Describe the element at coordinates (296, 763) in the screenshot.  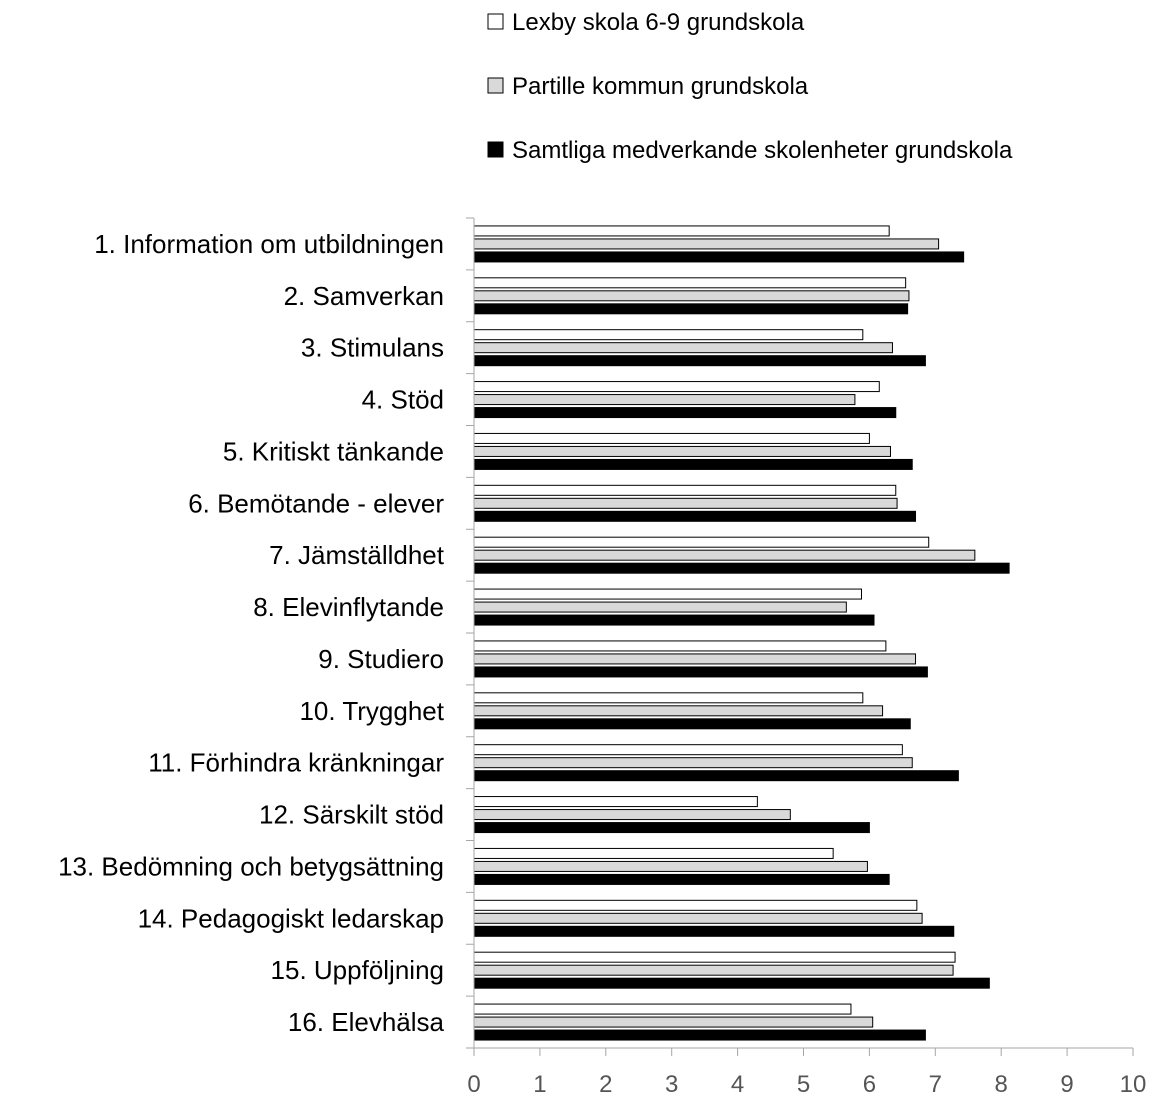
I see `category-label-11: 11. Förhindra kränkningar` at that location.